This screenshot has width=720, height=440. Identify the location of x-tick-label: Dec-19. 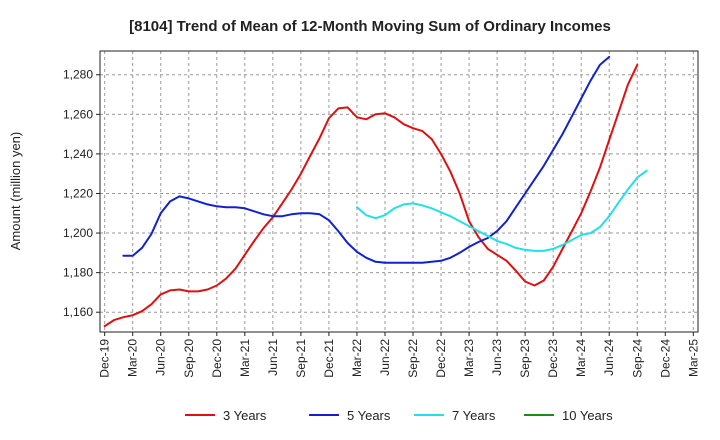
(105, 358).